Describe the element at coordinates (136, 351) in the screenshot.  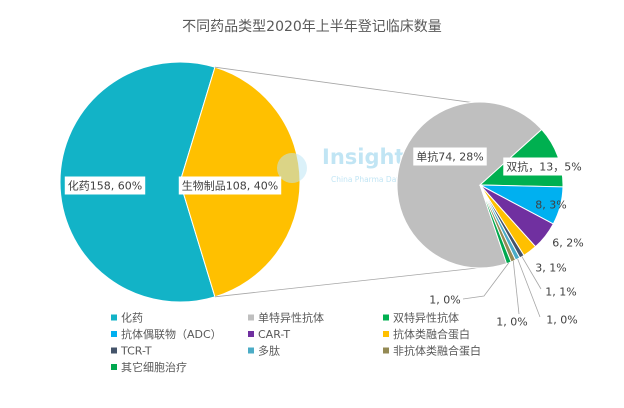
I see `legend-label: TCR-T` at that location.